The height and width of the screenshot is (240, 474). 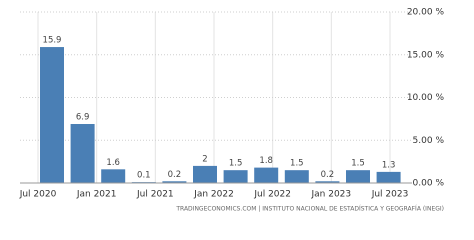 What do you see at coordinates (429, 184) in the screenshot?
I see `y-tick-label: 0.00 %` at bounding box center [429, 184].